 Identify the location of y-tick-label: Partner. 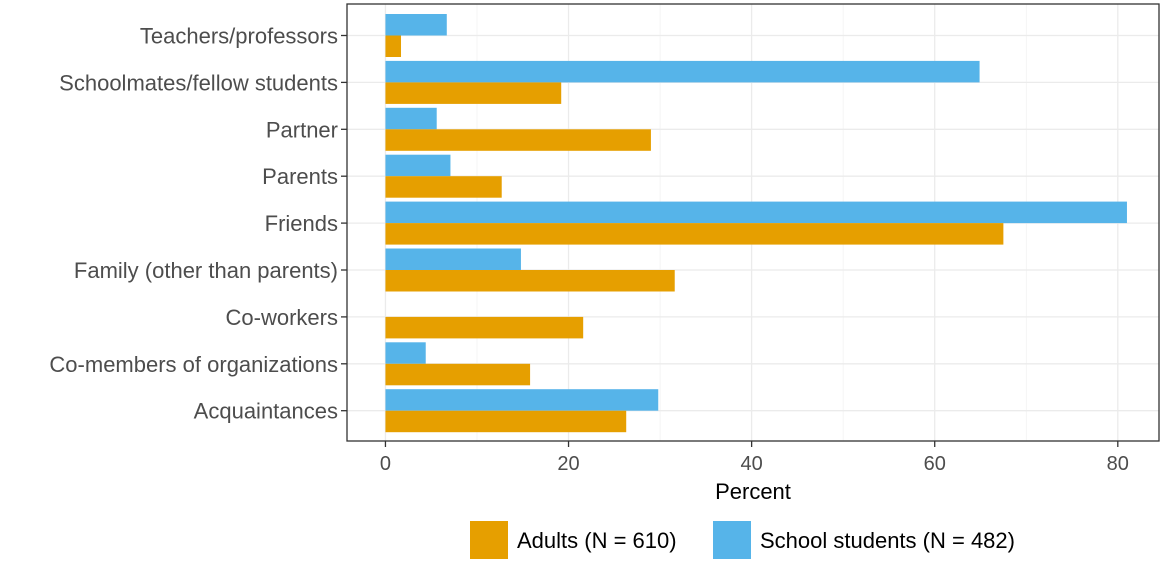
(302, 129).